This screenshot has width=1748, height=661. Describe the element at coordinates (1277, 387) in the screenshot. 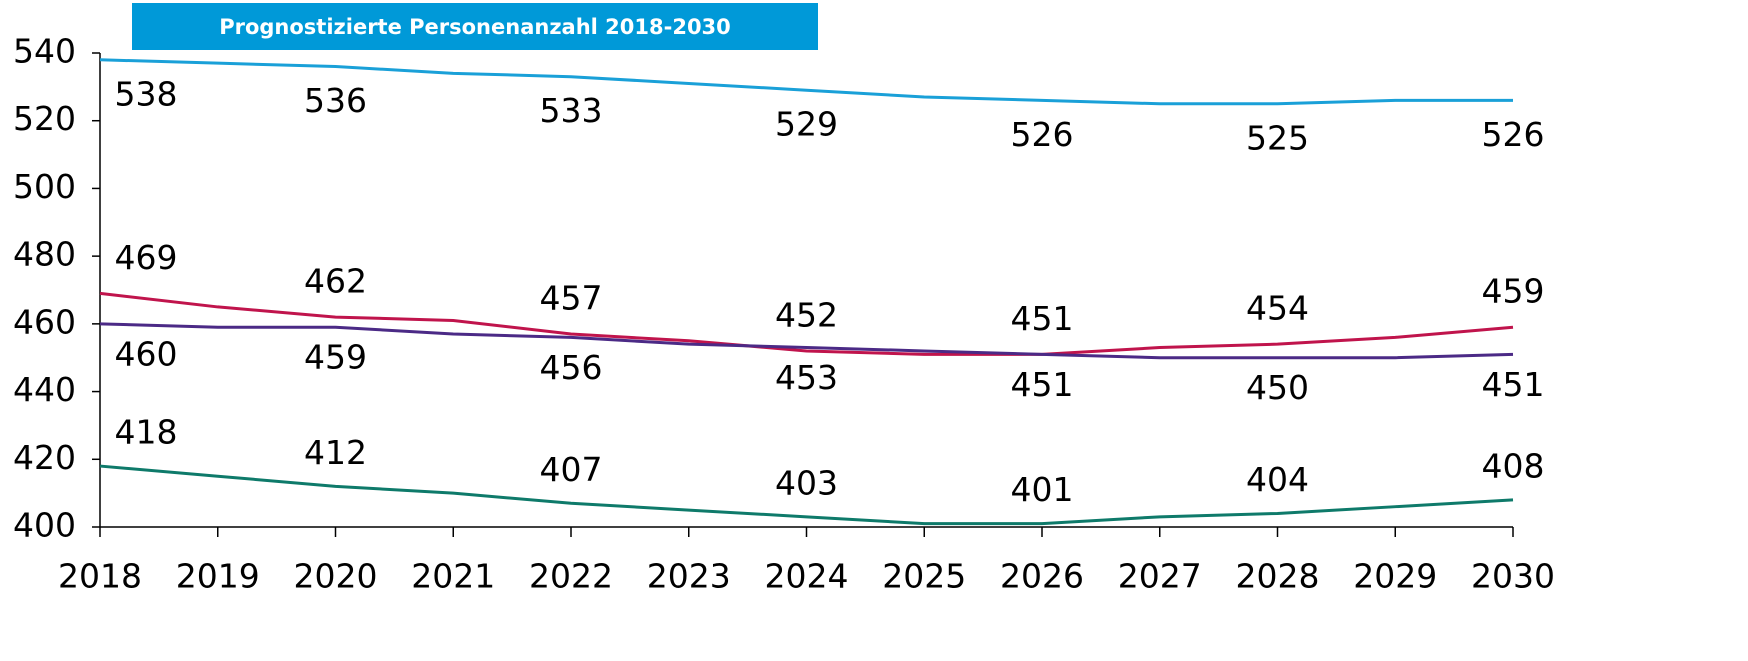

I see `data-label: 450` at that location.